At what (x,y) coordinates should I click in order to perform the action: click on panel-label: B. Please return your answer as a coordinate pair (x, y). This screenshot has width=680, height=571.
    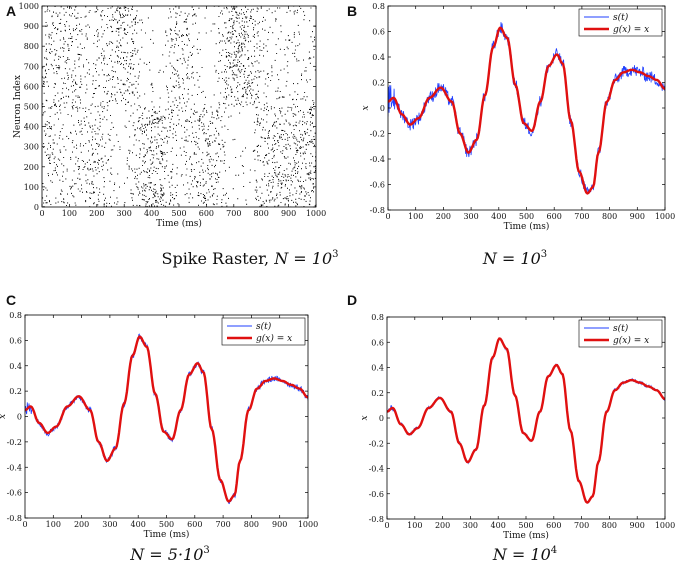
    Looking at the image, I should click on (352, 11).